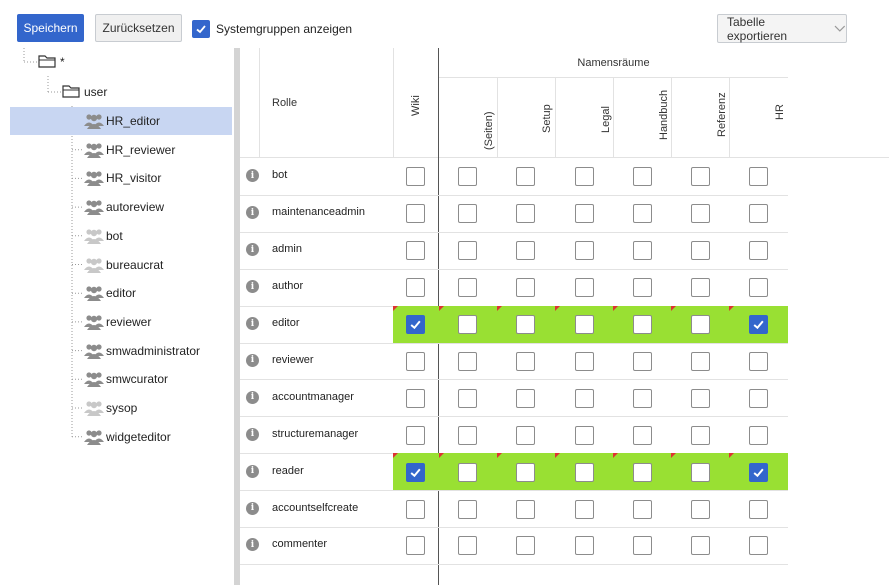  What do you see at coordinates (110, 408) in the screenshot?
I see `tree-node-group: sysop` at bounding box center [110, 408].